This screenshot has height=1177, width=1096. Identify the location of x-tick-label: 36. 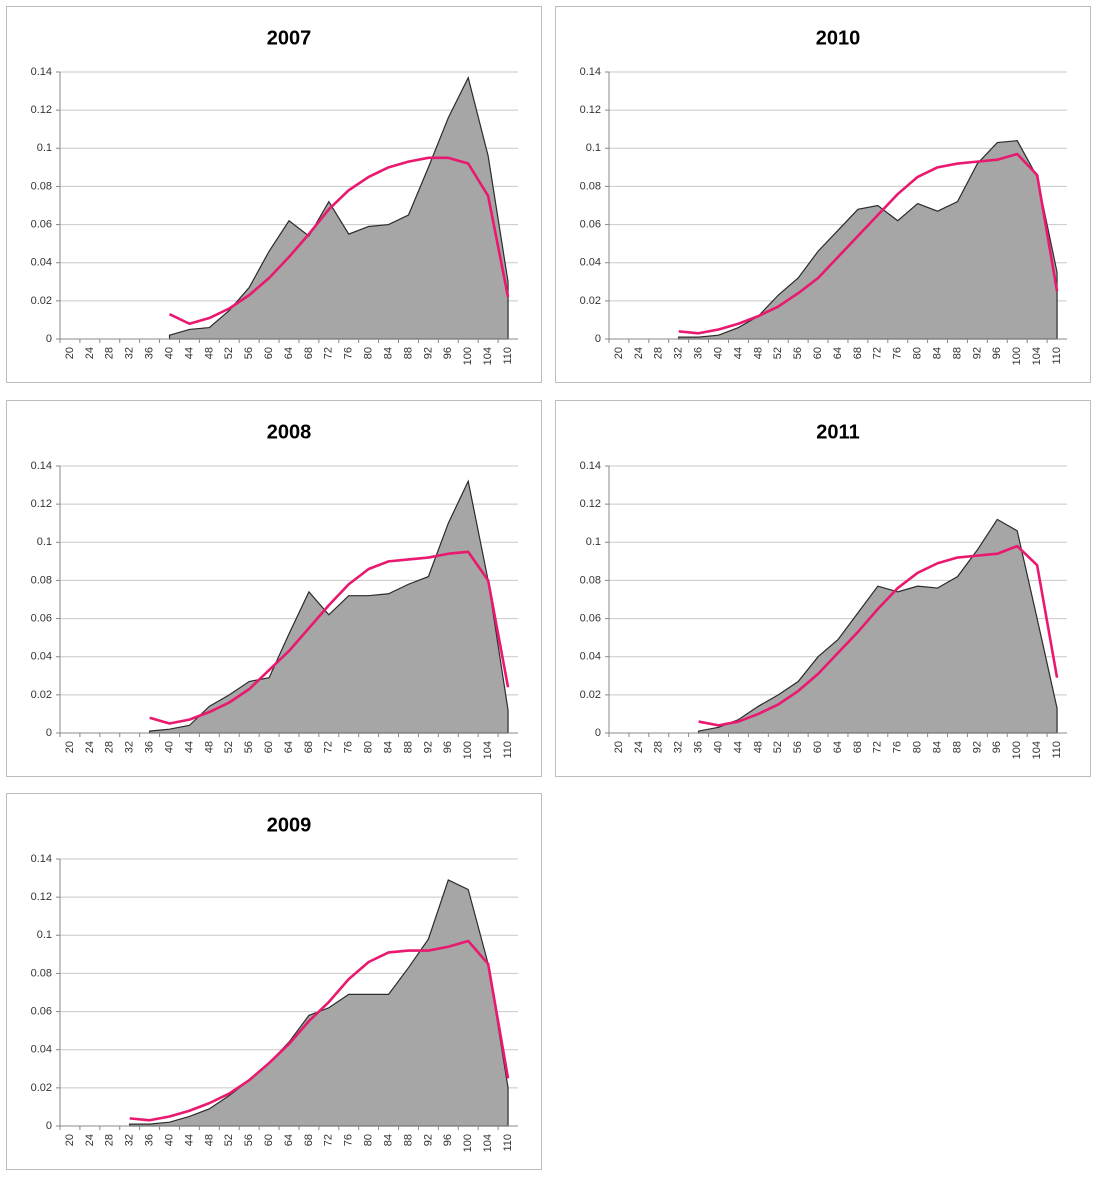
(699, 747).